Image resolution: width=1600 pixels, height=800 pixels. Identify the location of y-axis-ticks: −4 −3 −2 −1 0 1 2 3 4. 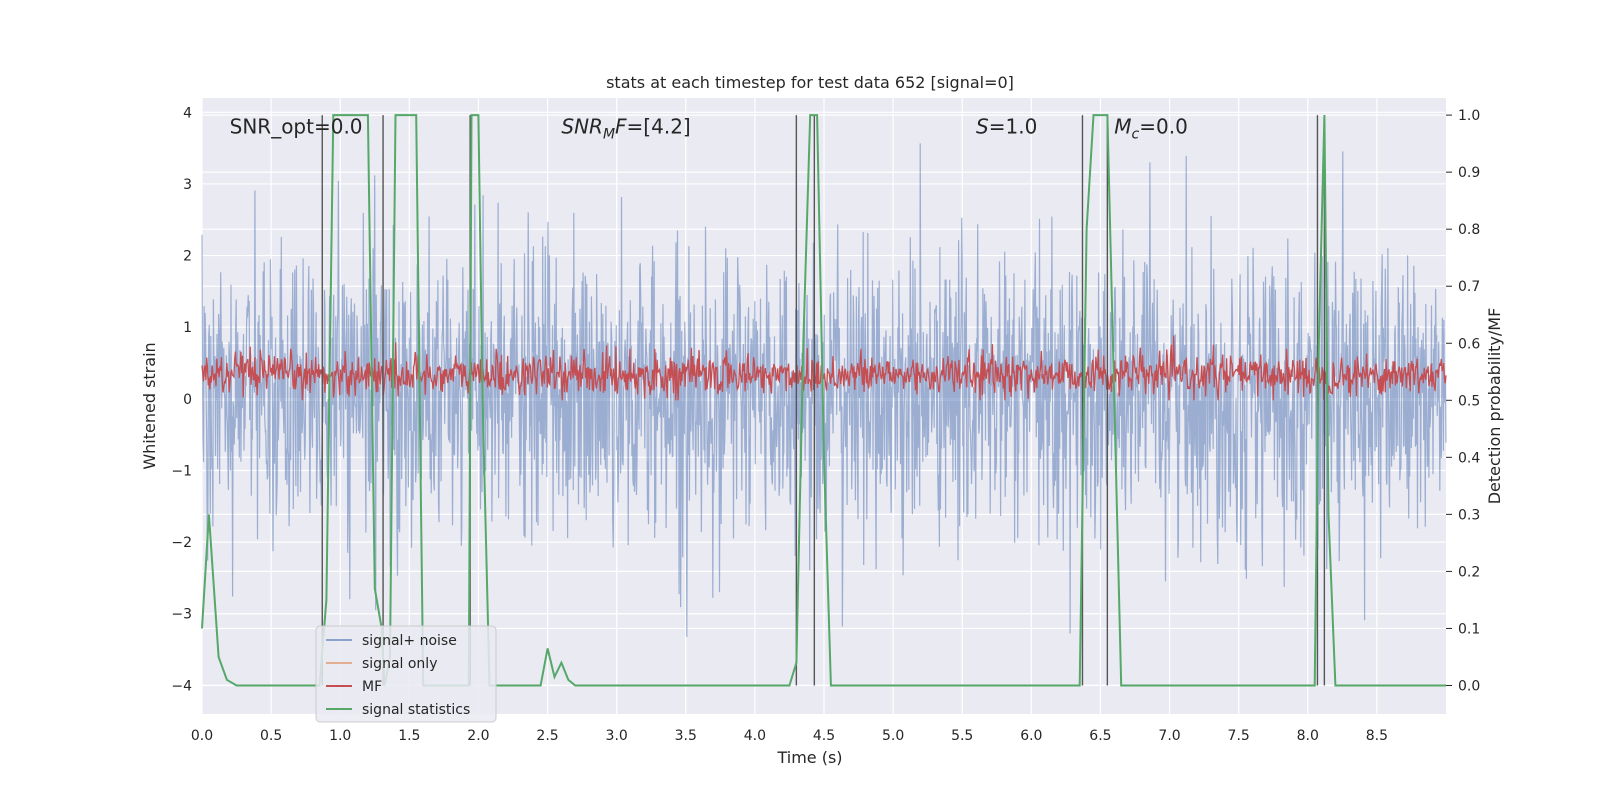
(181, 399).